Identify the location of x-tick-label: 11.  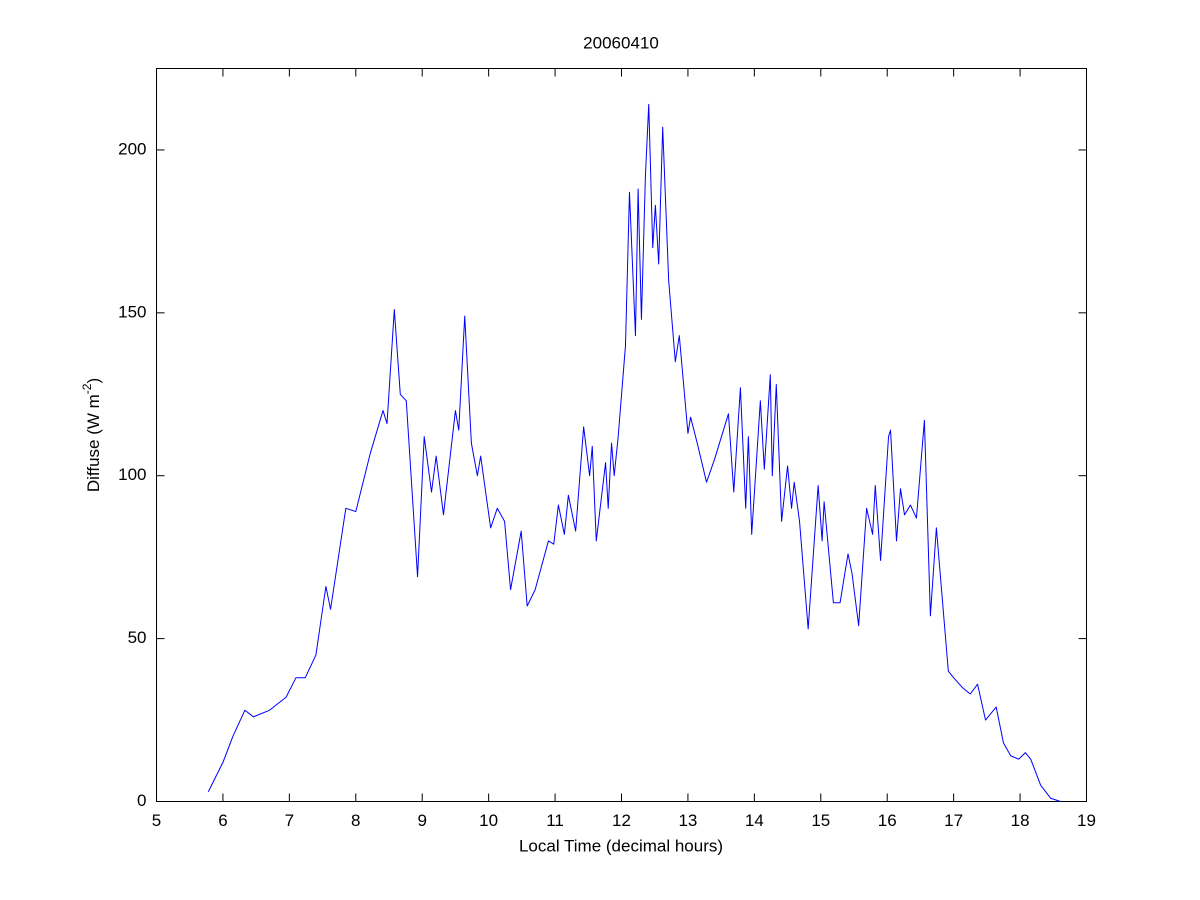
(555, 820).